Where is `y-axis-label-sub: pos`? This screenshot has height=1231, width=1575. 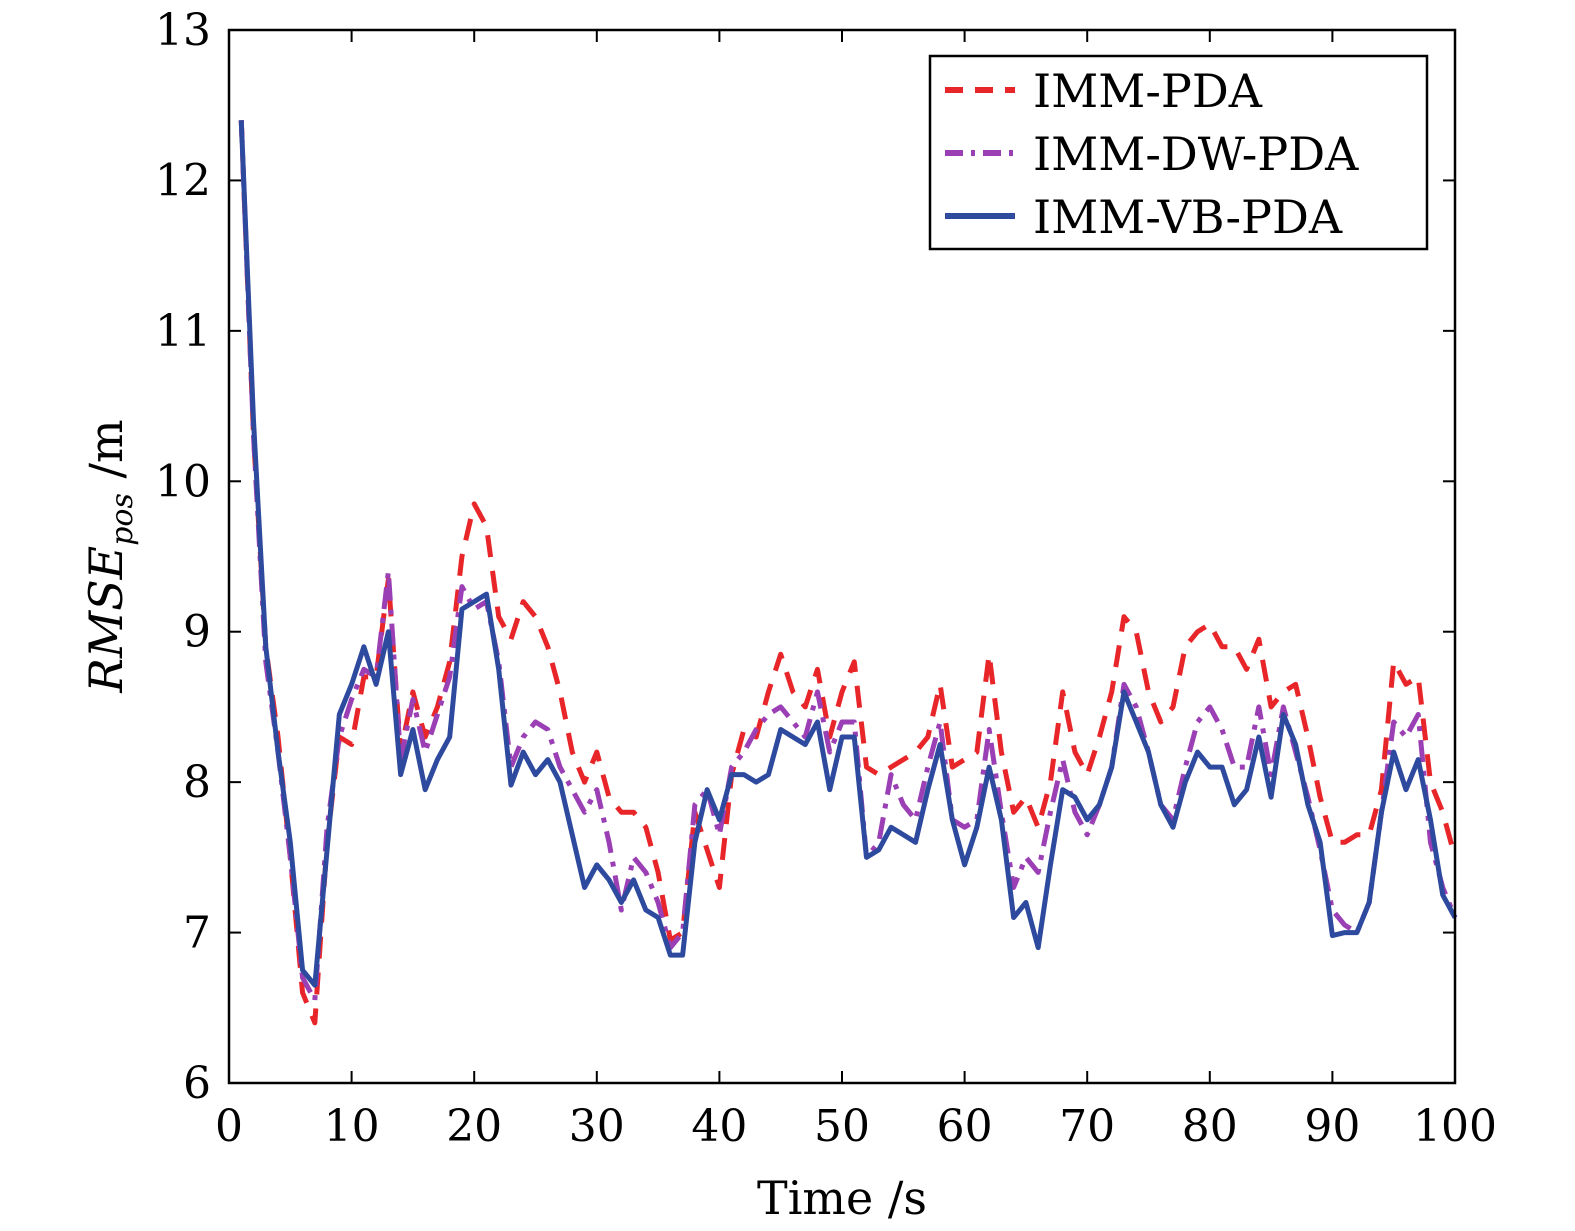
y-axis-label-sub: pos is located at coordinates (122, 519).